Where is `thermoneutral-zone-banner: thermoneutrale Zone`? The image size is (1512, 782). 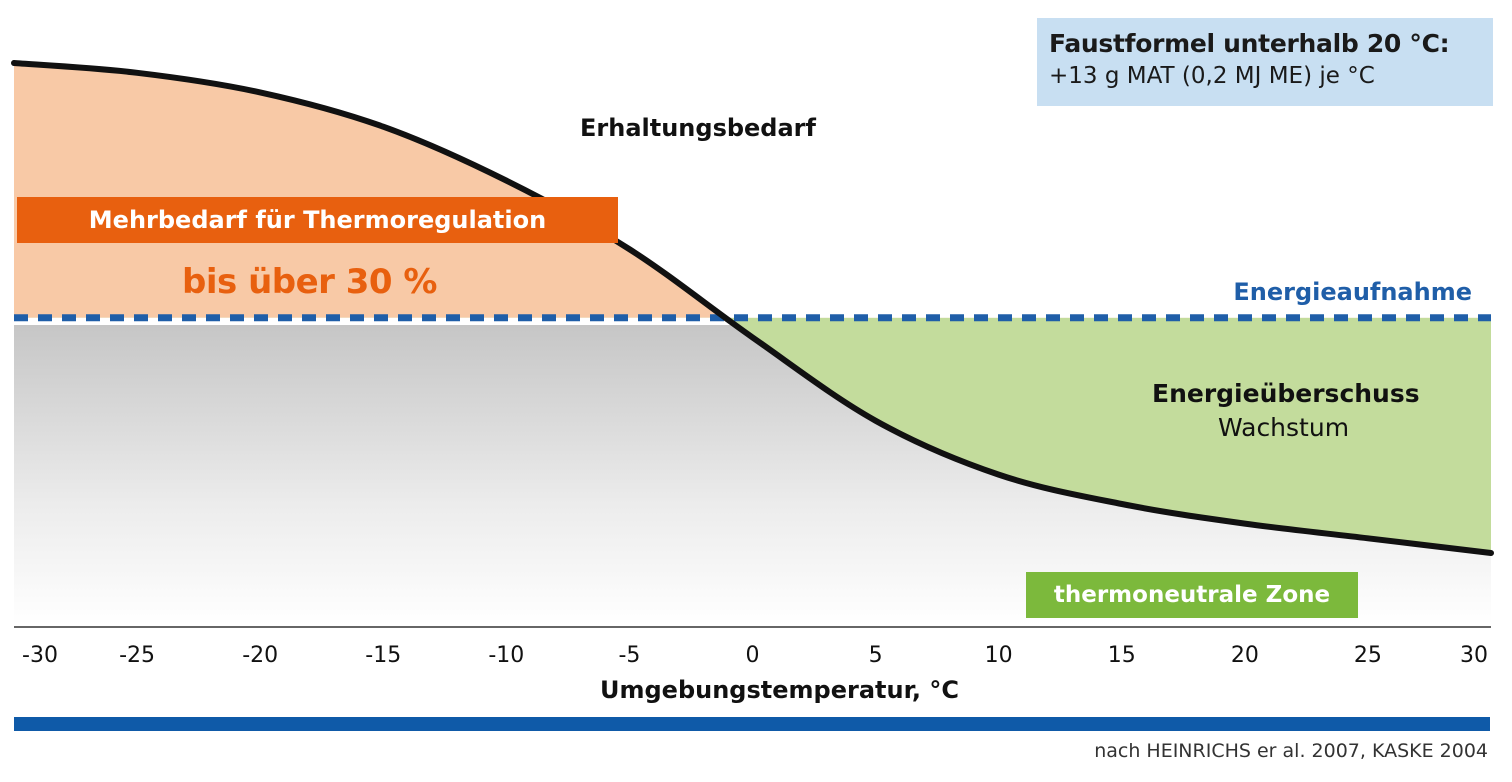 thermoneutral-zone-banner: thermoneutrale Zone is located at coordinates (1192, 595).